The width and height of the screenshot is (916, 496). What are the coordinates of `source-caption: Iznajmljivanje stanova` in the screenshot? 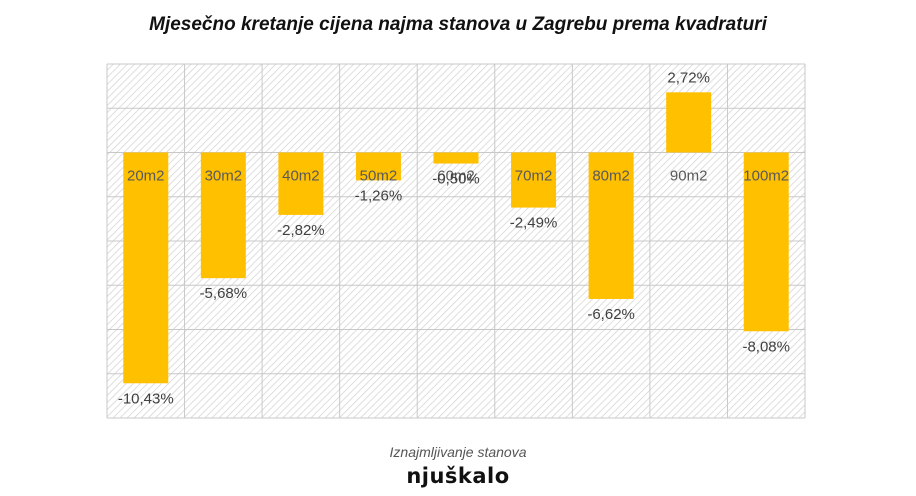 It's located at (458, 452).